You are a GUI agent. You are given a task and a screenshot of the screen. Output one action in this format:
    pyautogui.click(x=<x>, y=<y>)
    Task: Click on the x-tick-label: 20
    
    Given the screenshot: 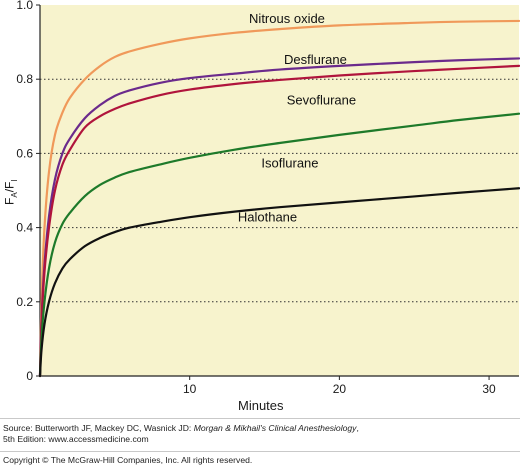 What is the action you would take?
    pyautogui.click(x=340, y=389)
    